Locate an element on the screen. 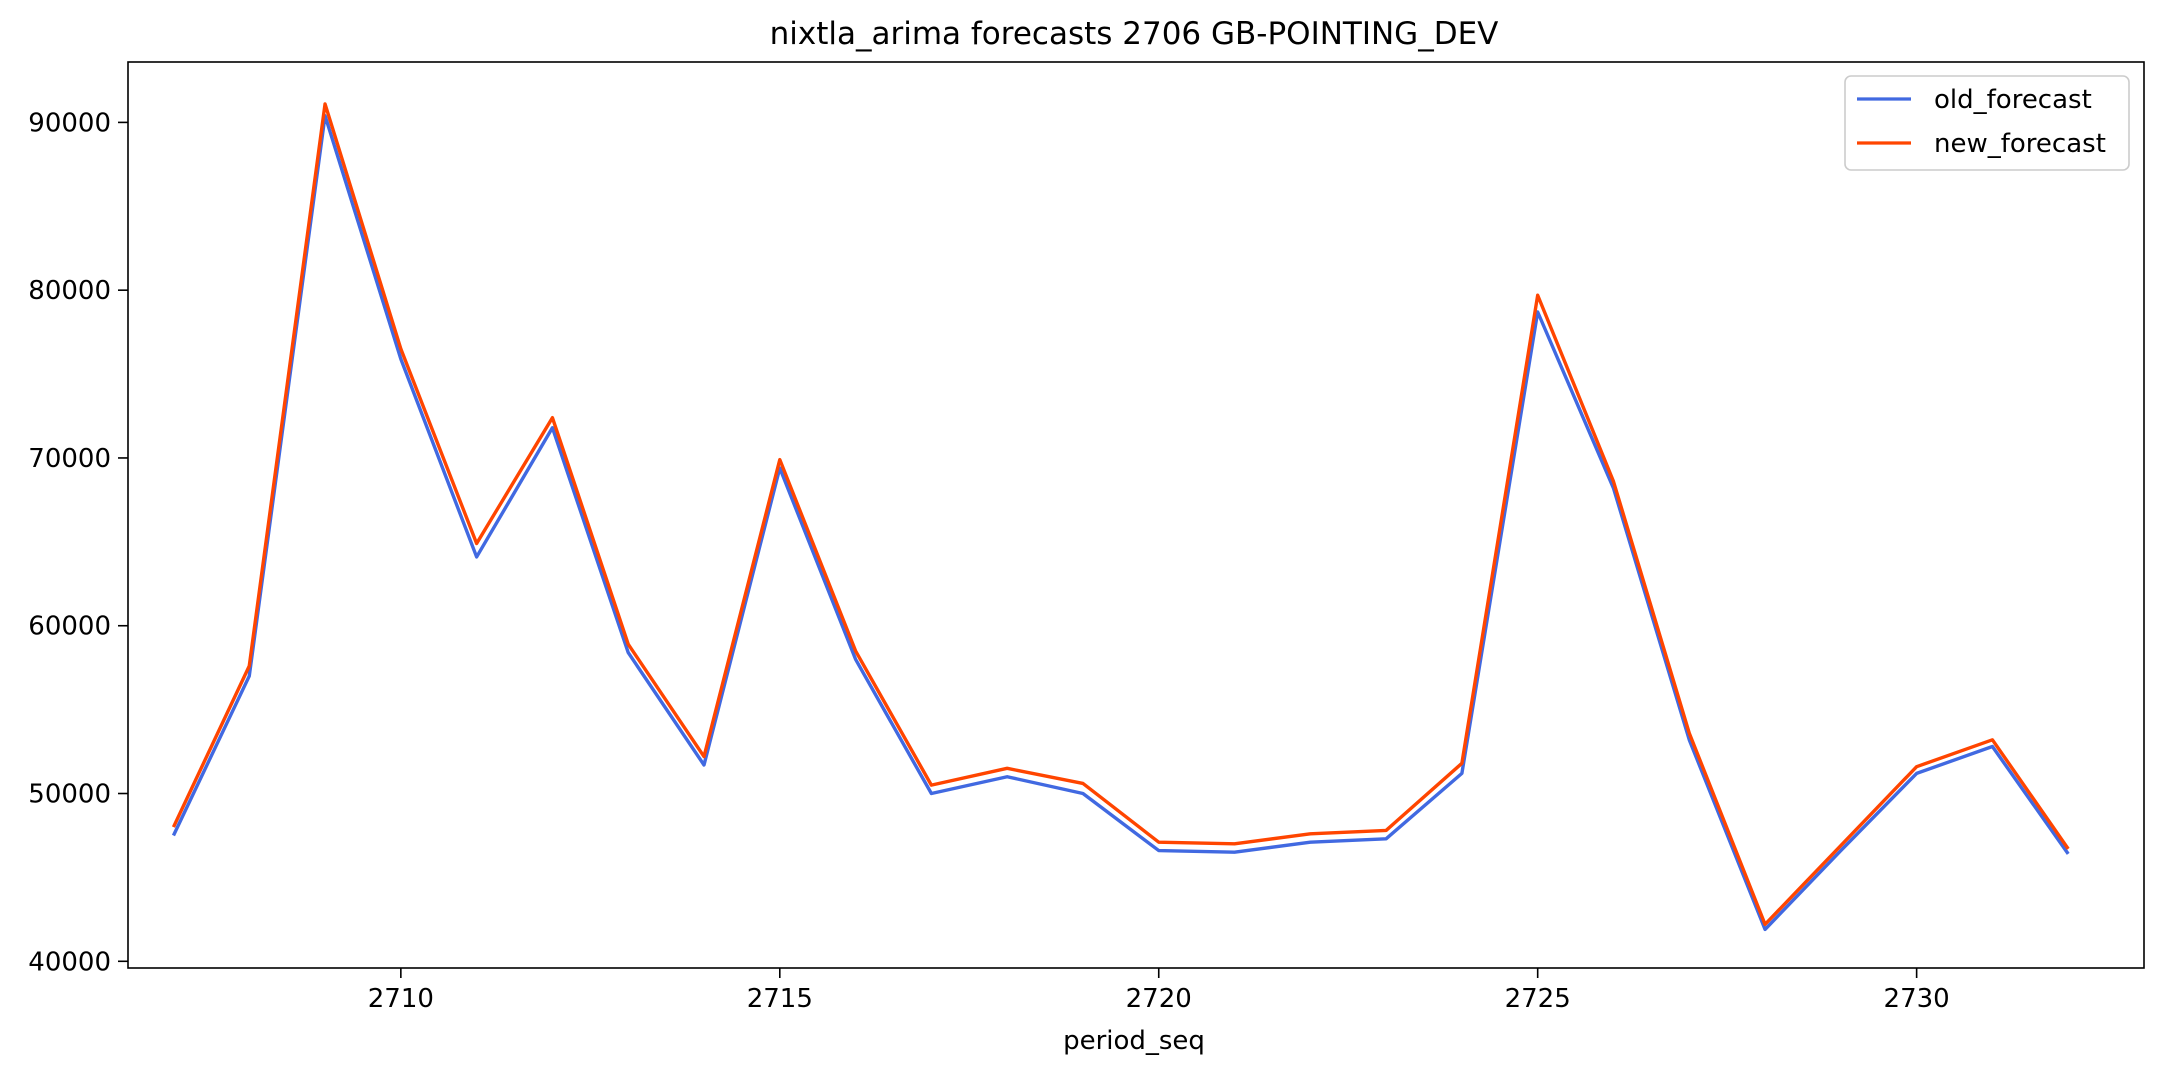  legend-label-old-forecast: old_forecast is located at coordinates (2013, 100).